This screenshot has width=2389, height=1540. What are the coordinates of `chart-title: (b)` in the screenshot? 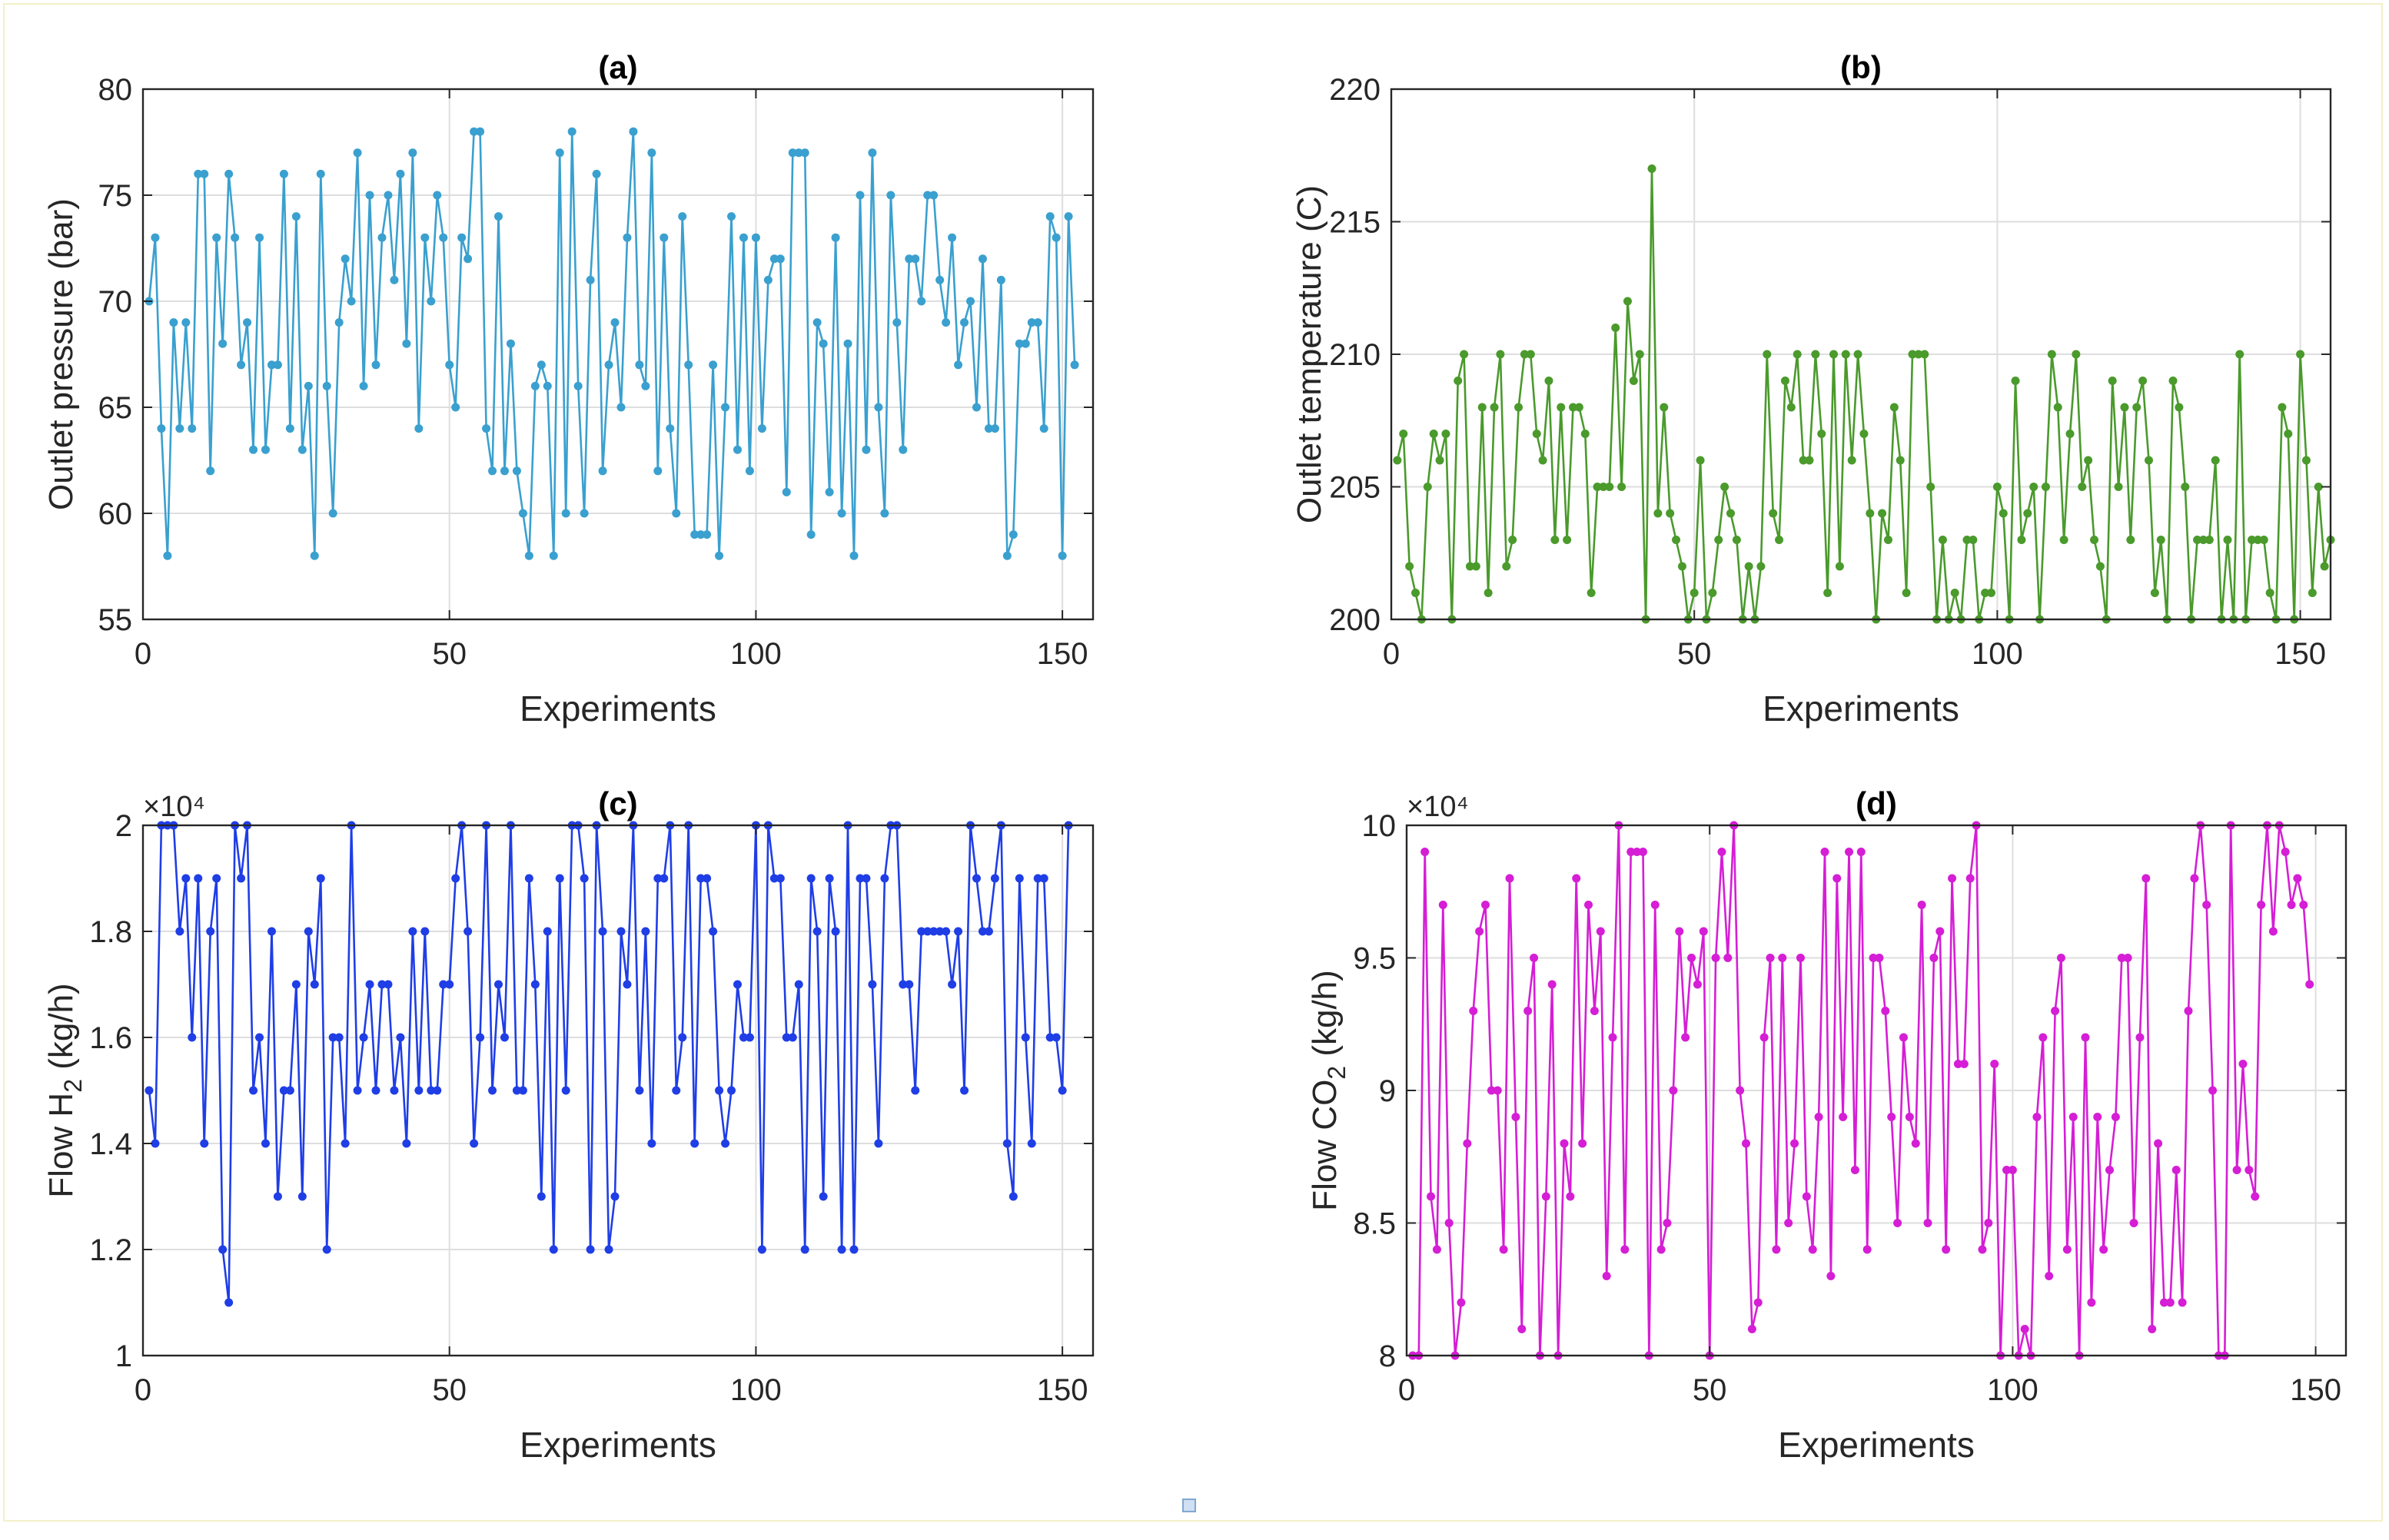 It's located at (1861, 67).